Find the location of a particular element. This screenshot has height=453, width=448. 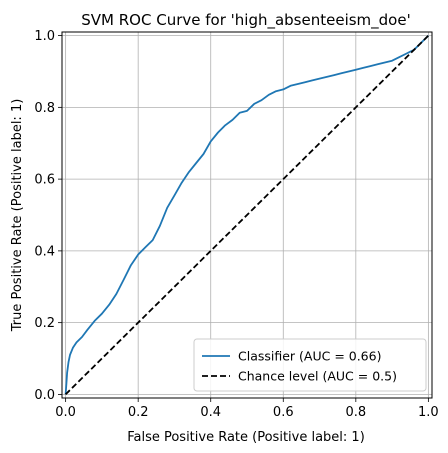

x-axis-label: False Positive Rate (Positive label: 1) is located at coordinates (246, 437).